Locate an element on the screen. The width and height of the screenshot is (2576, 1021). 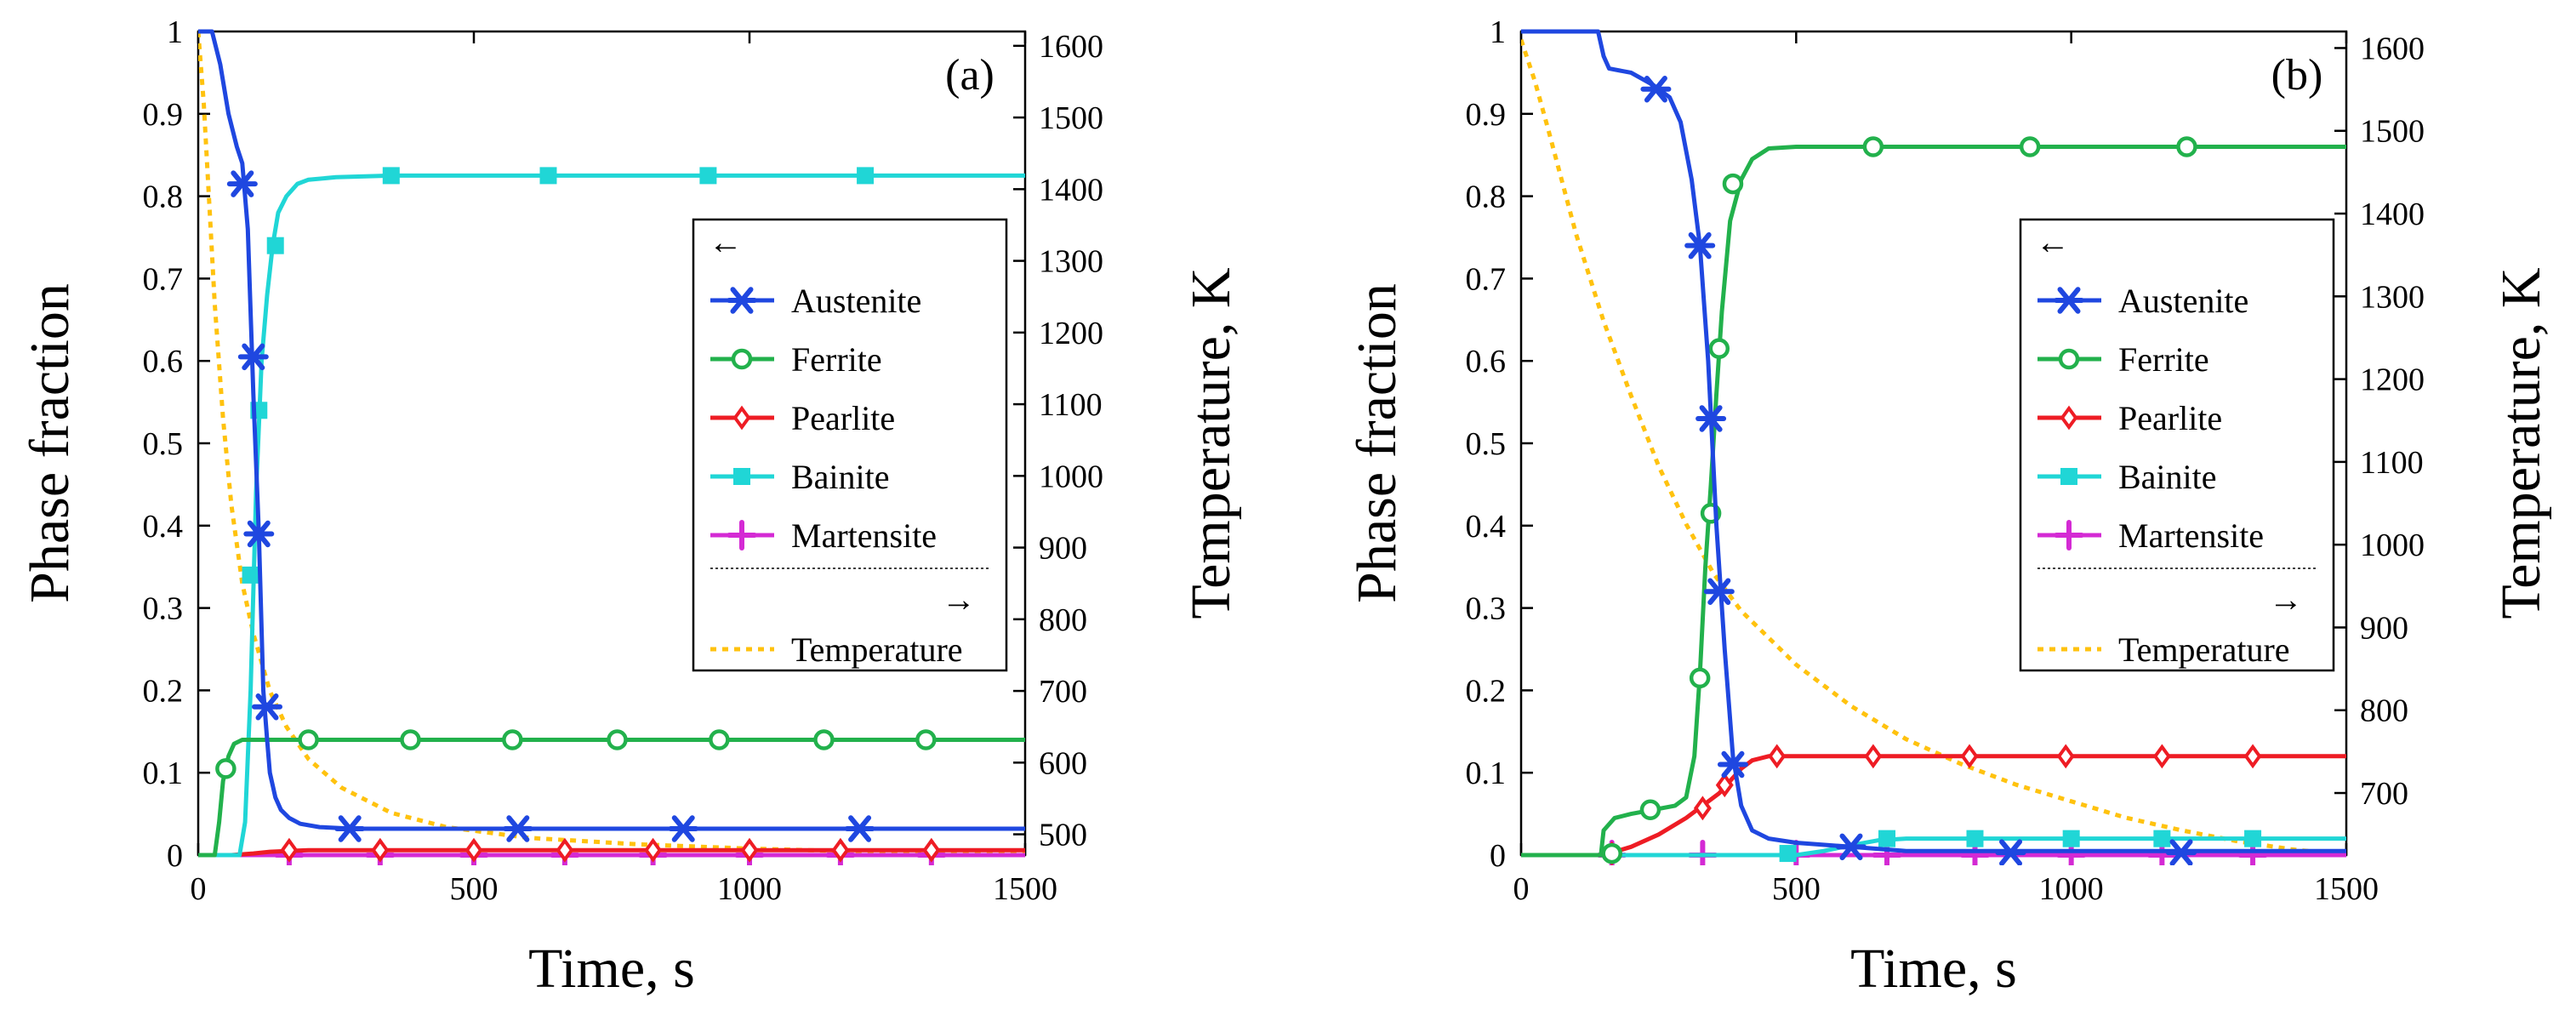
x-tick-label: 500 is located at coordinates (474, 889).